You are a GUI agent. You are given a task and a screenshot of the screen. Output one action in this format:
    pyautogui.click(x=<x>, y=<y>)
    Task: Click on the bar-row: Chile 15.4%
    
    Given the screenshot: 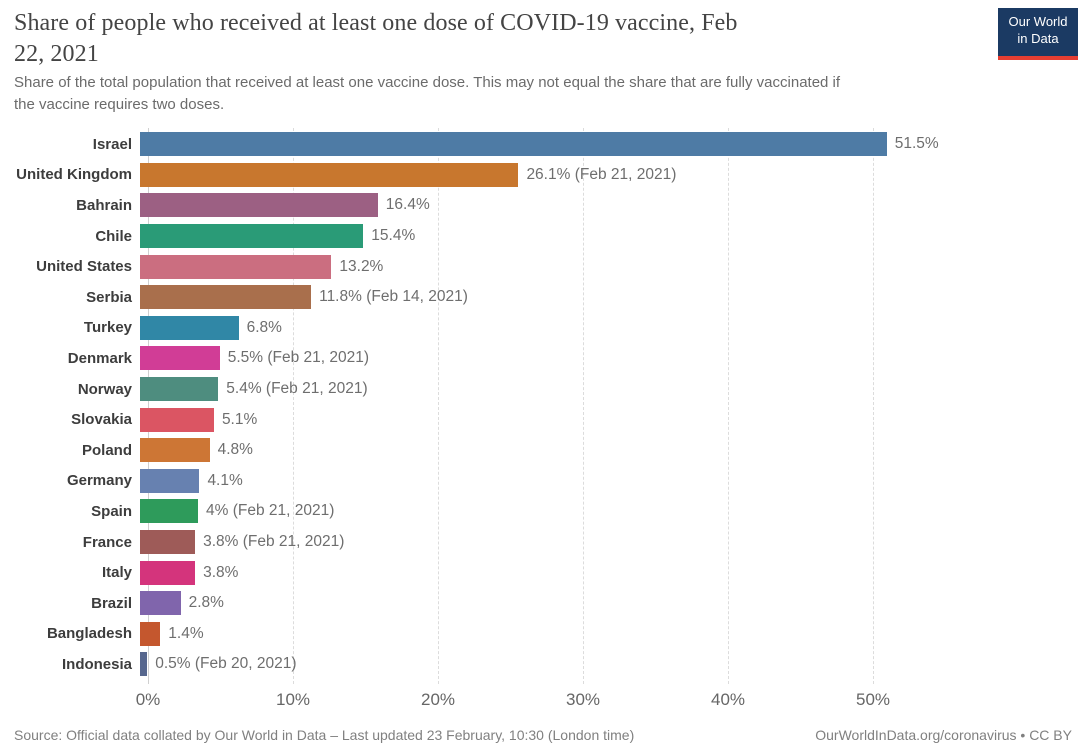 What is the action you would take?
    pyautogui.click(x=543, y=236)
    